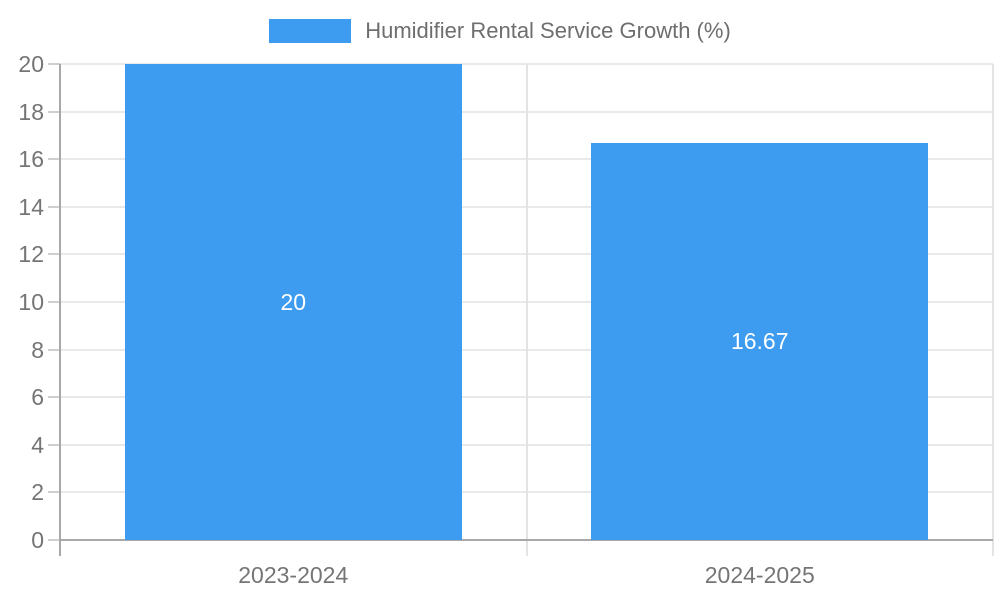 This screenshot has height=600, width=1000. I want to click on y-tick-label: 6, so click(37, 397).